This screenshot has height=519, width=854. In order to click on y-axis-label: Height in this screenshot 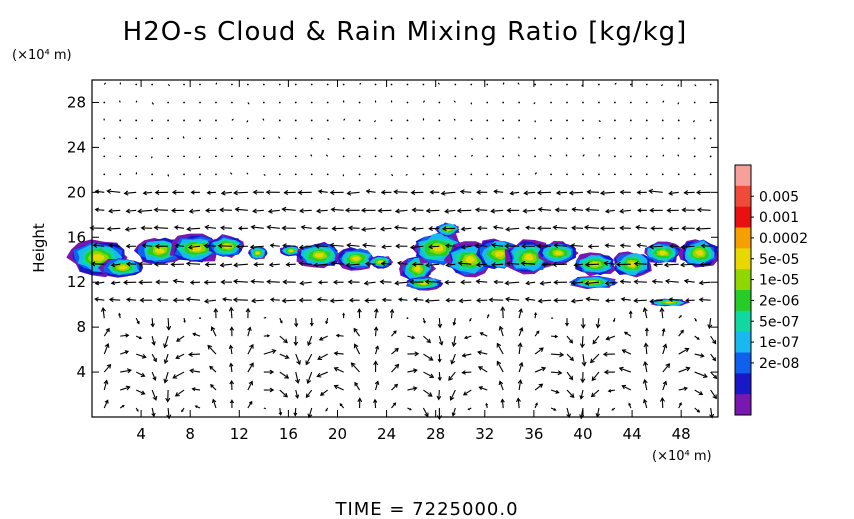, I will do `click(39, 248)`.